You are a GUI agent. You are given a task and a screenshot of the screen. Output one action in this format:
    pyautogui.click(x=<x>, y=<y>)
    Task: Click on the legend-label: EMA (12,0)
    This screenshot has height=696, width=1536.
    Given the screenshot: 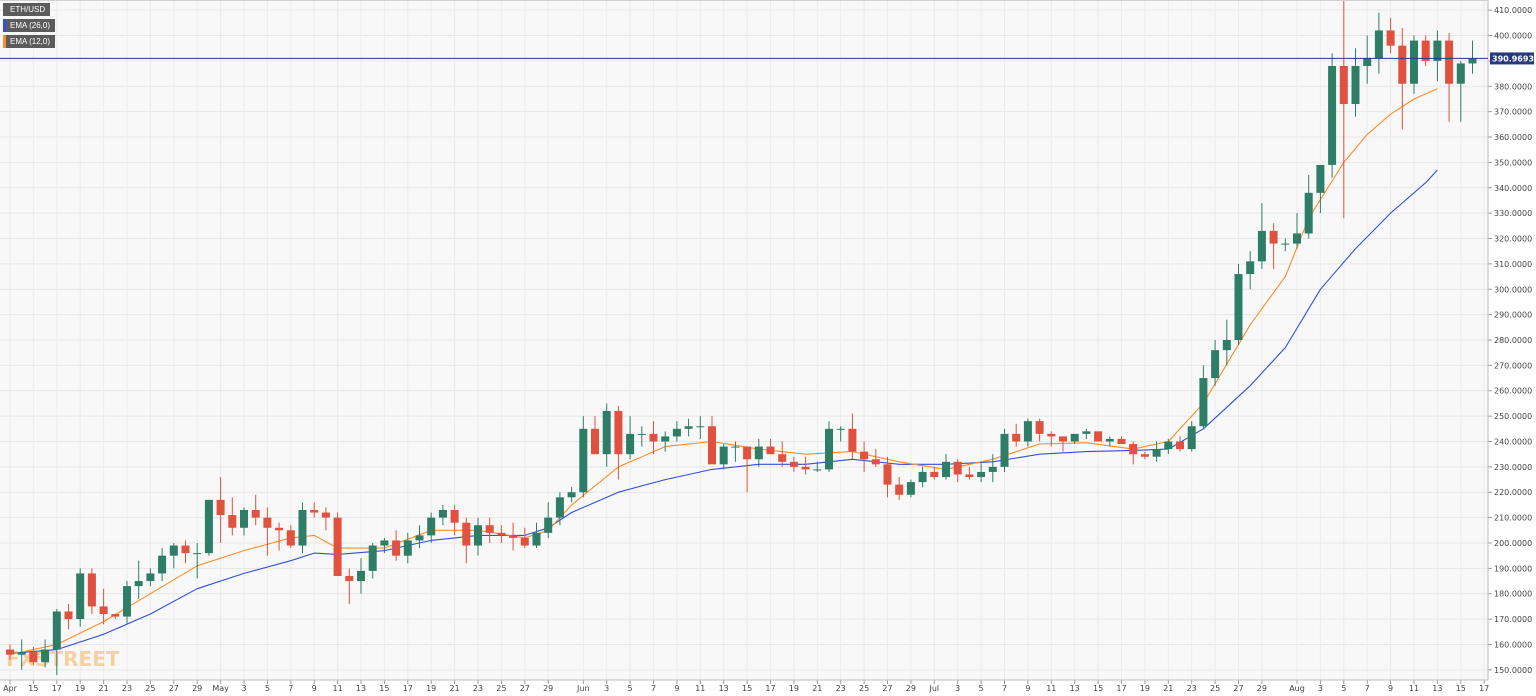 What is the action you would take?
    pyautogui.click(x=30, y=41)
    